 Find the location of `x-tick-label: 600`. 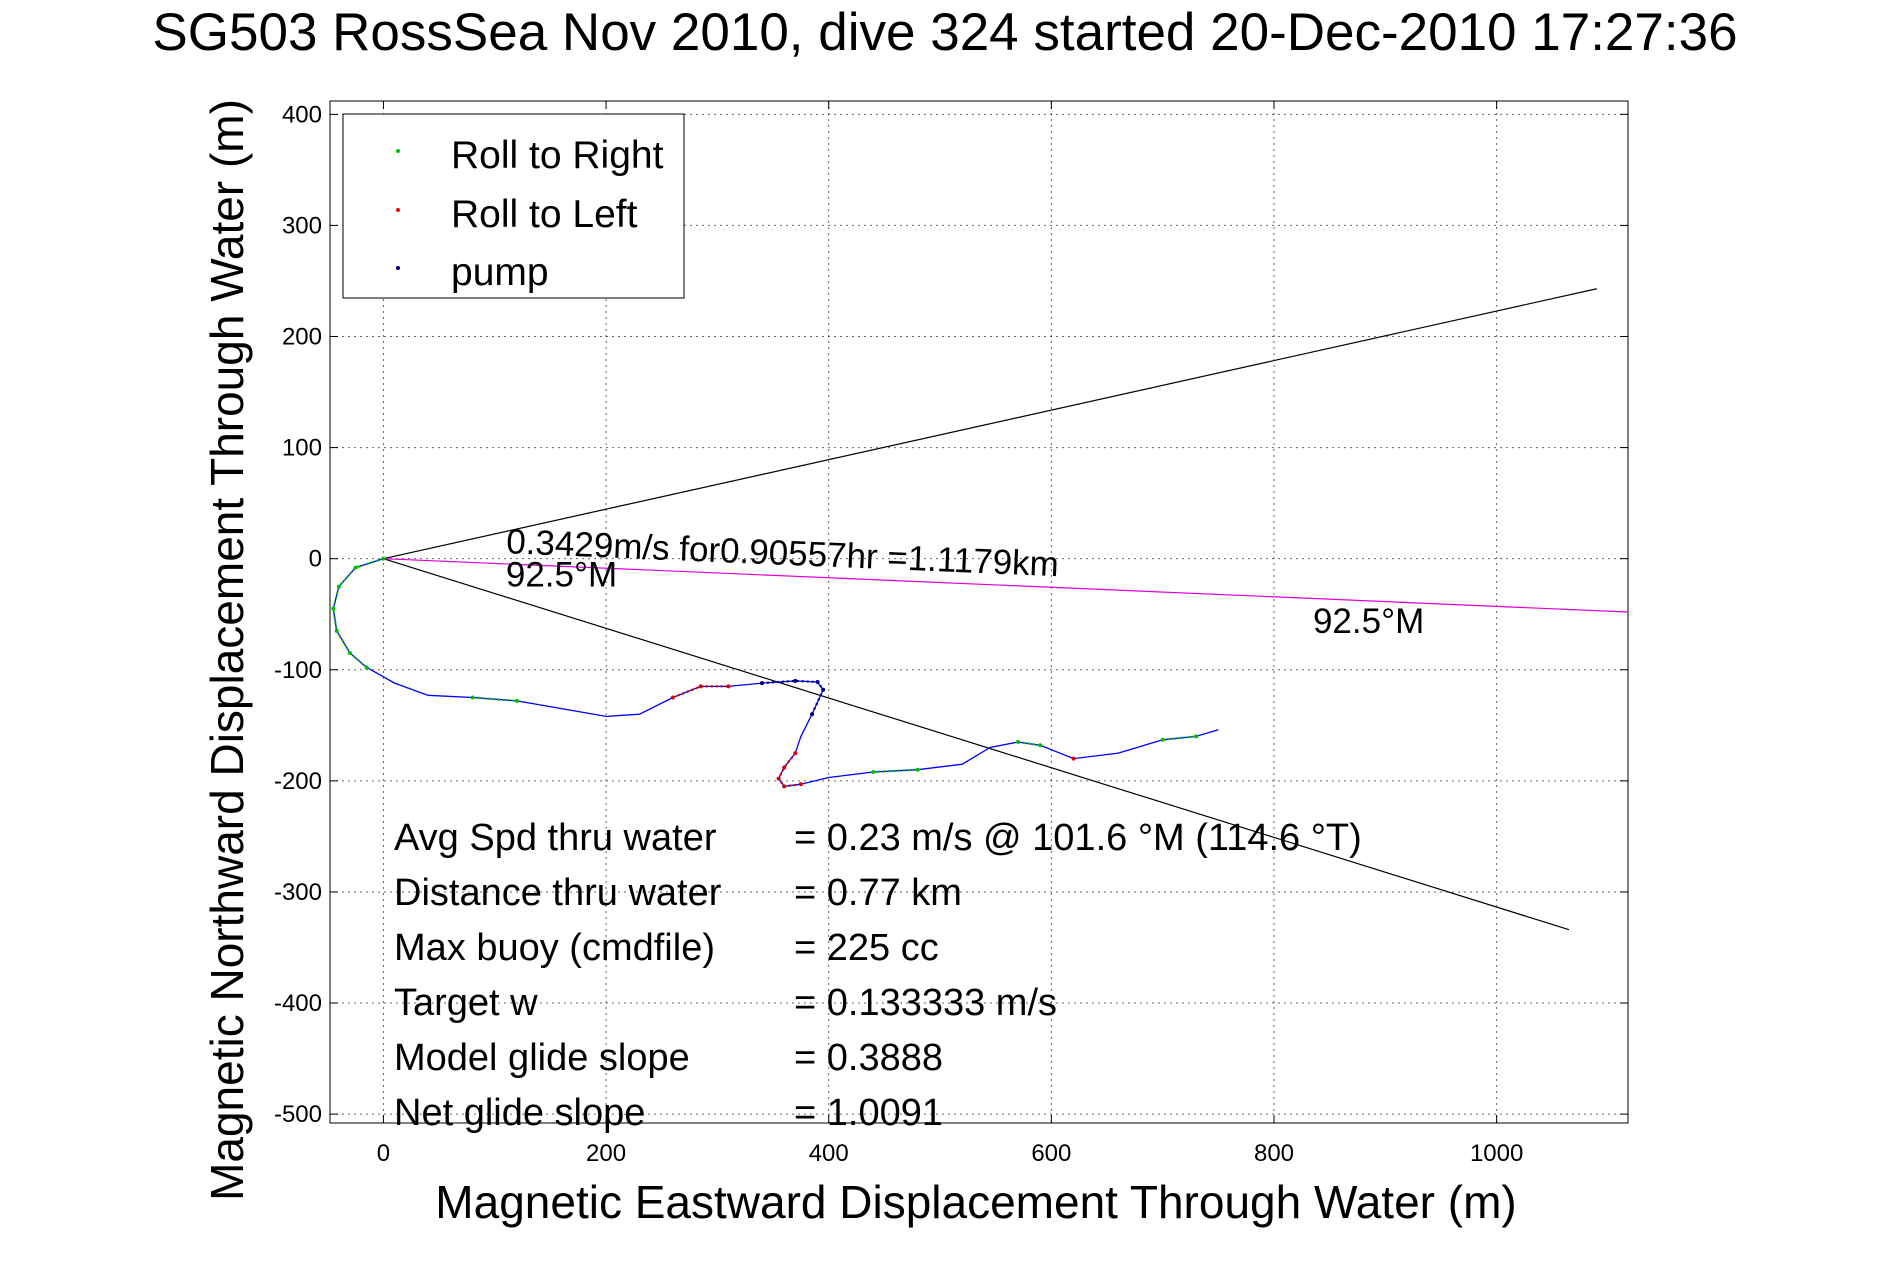

x-tick-label: 600 is located at coordinates (1051, 1153).